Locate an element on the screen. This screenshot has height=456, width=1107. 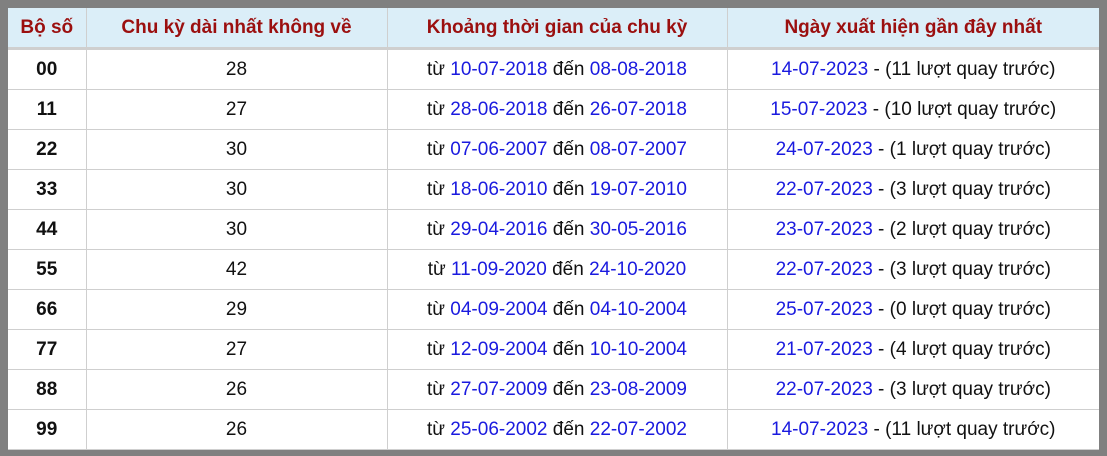
end-date-link: 08-07-2007 is located at coordinates (638, 149).